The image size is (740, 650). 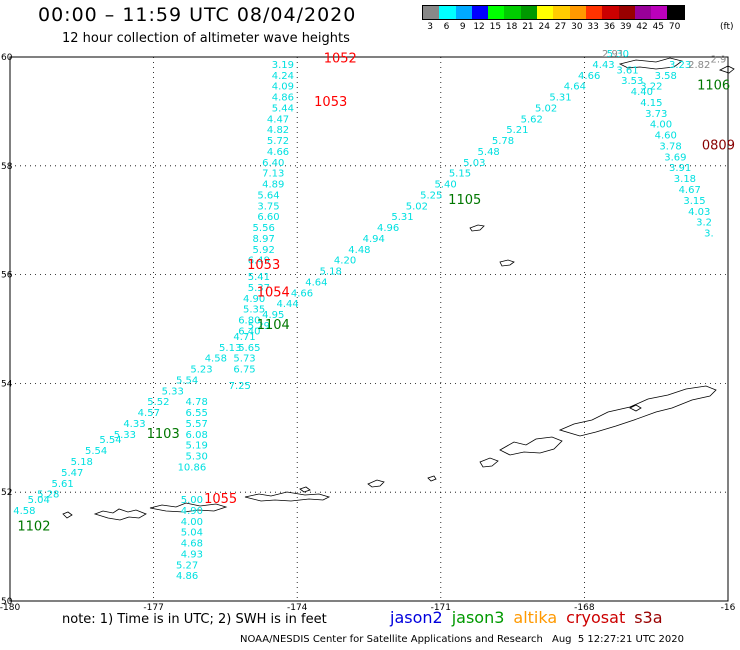 What do you see at coordinates (278, 130) in the screenshot?
I see `swh-value: 4.82` at bounding box center [278, 130].